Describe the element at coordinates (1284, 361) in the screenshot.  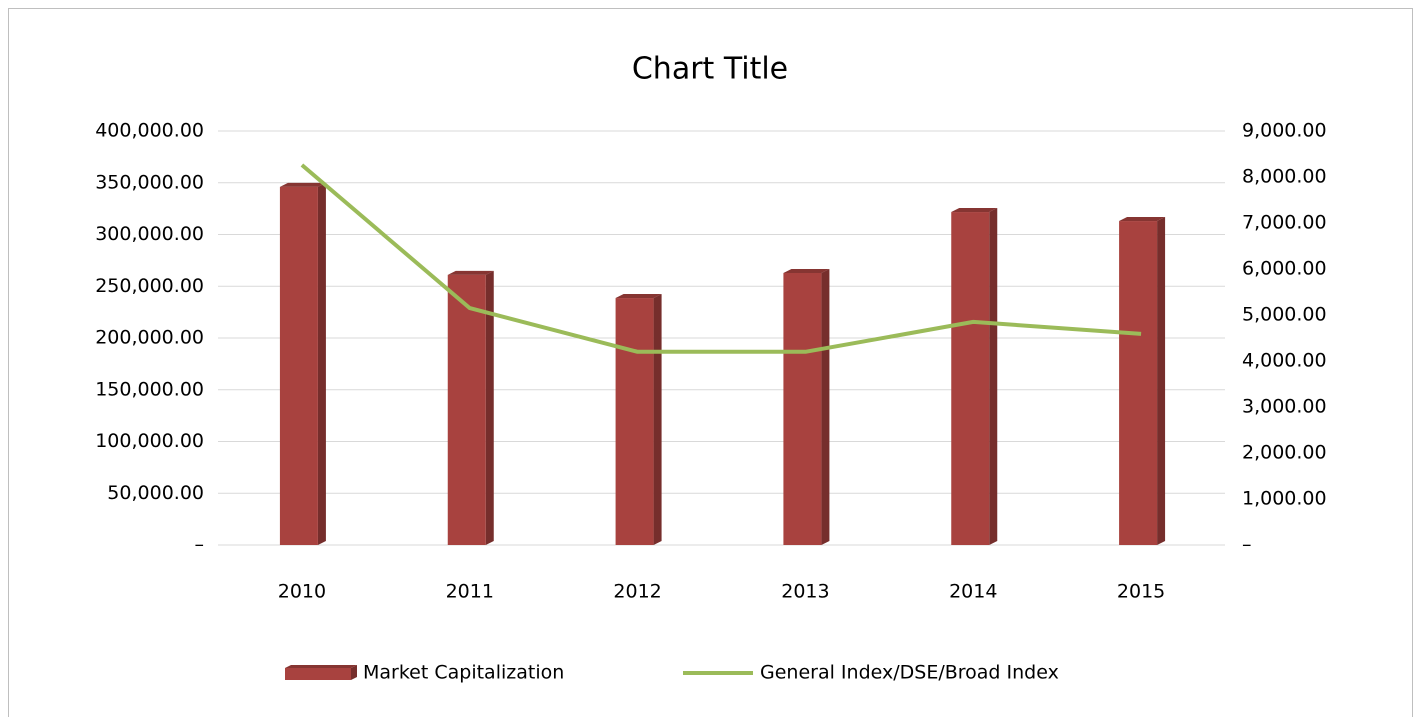
I see `y2-tick-label: 4,000.00` at that location.